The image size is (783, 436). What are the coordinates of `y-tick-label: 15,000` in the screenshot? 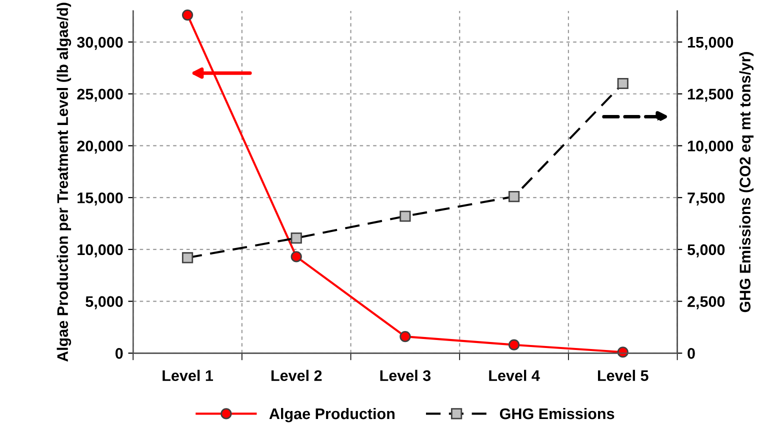 It's located at (100, 199).